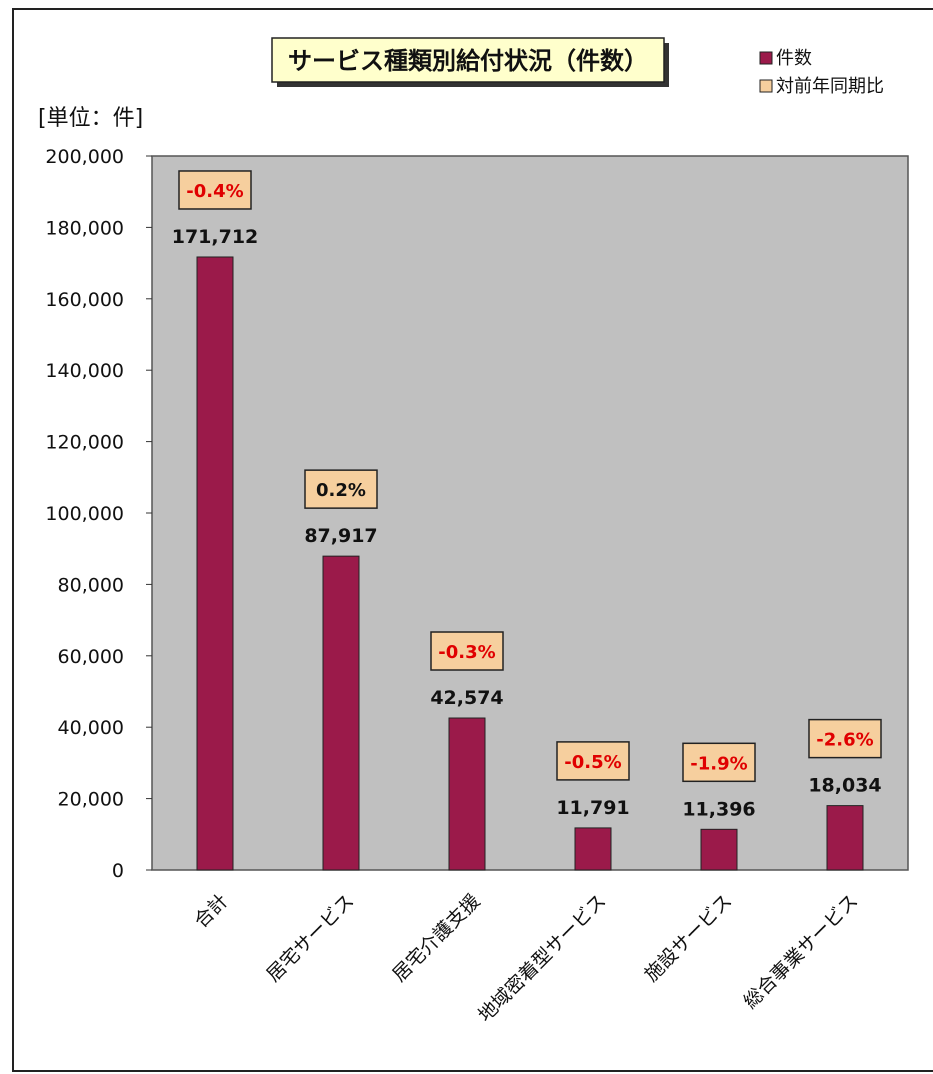  What do you see at coordinates (800, 951) in the screenshot?
I see `x-category-label: 総合事業サービス` at bounding box center [800, 951].